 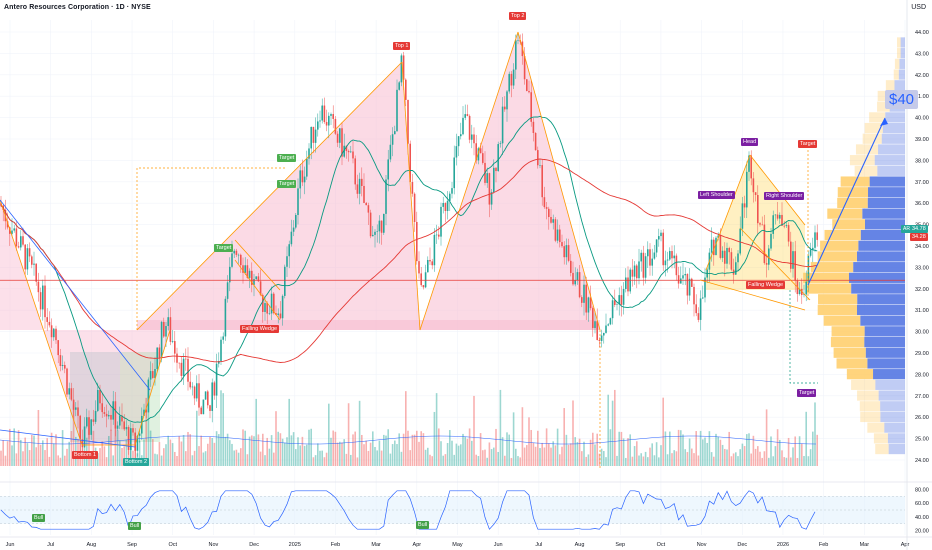 I want to click on price-tick: 28.00, so click(x=922, y=375).